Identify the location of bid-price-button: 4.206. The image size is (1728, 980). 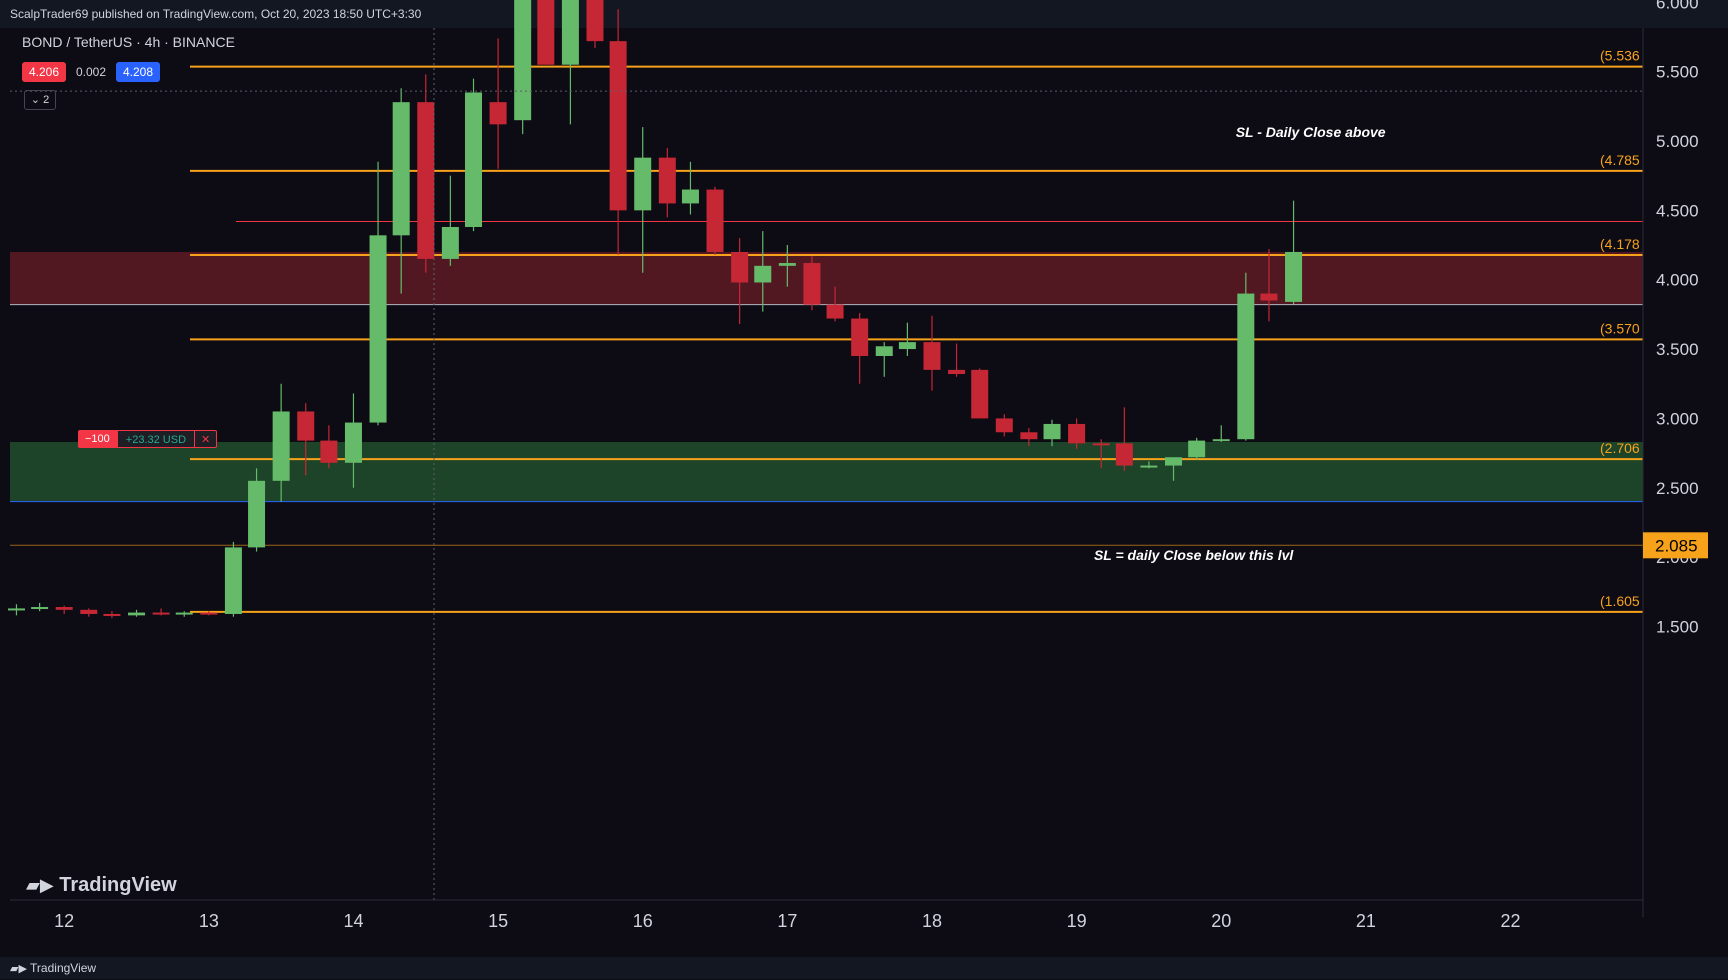
(44, 72).